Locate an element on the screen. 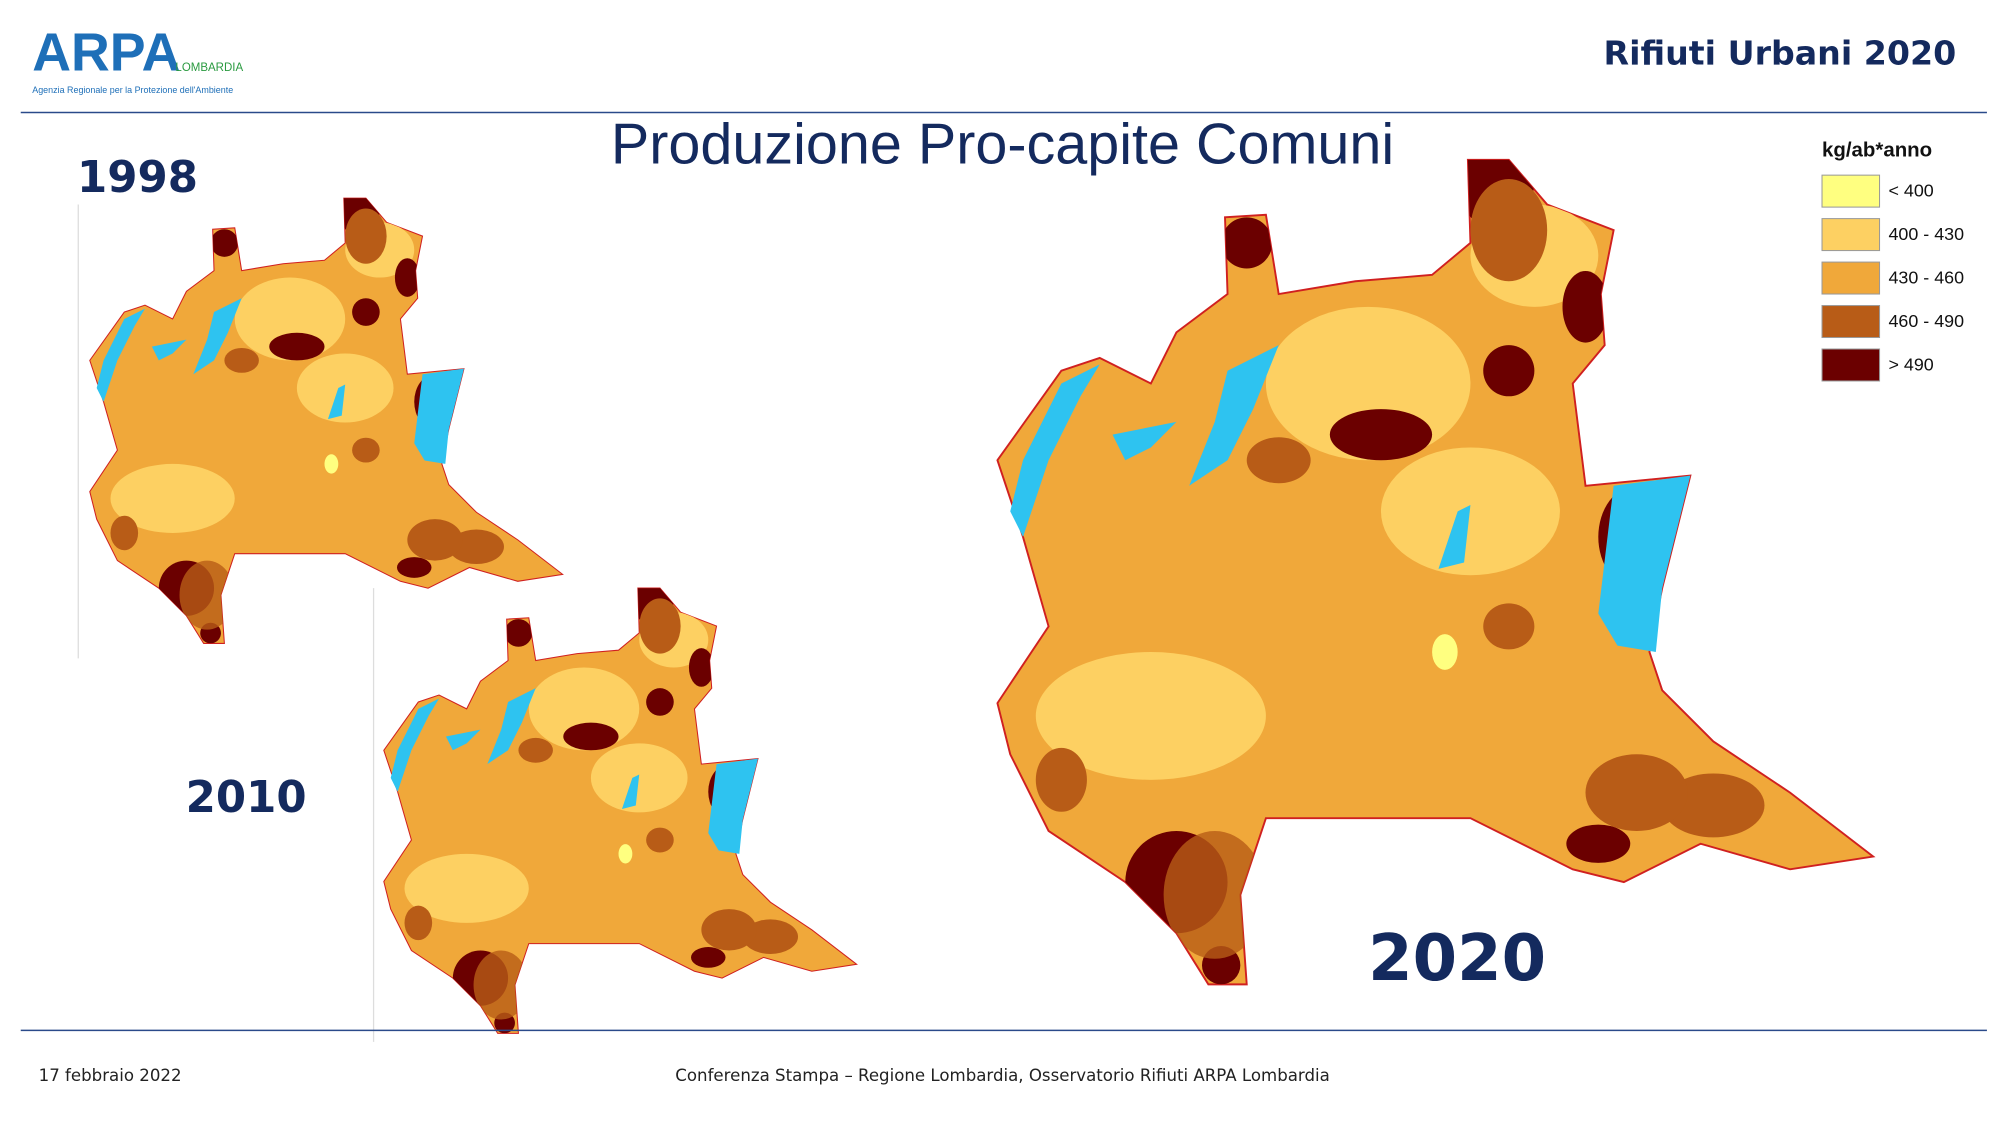  header-title: Rifiuti Urbani 2020 is located at coordinates (1780, 52).